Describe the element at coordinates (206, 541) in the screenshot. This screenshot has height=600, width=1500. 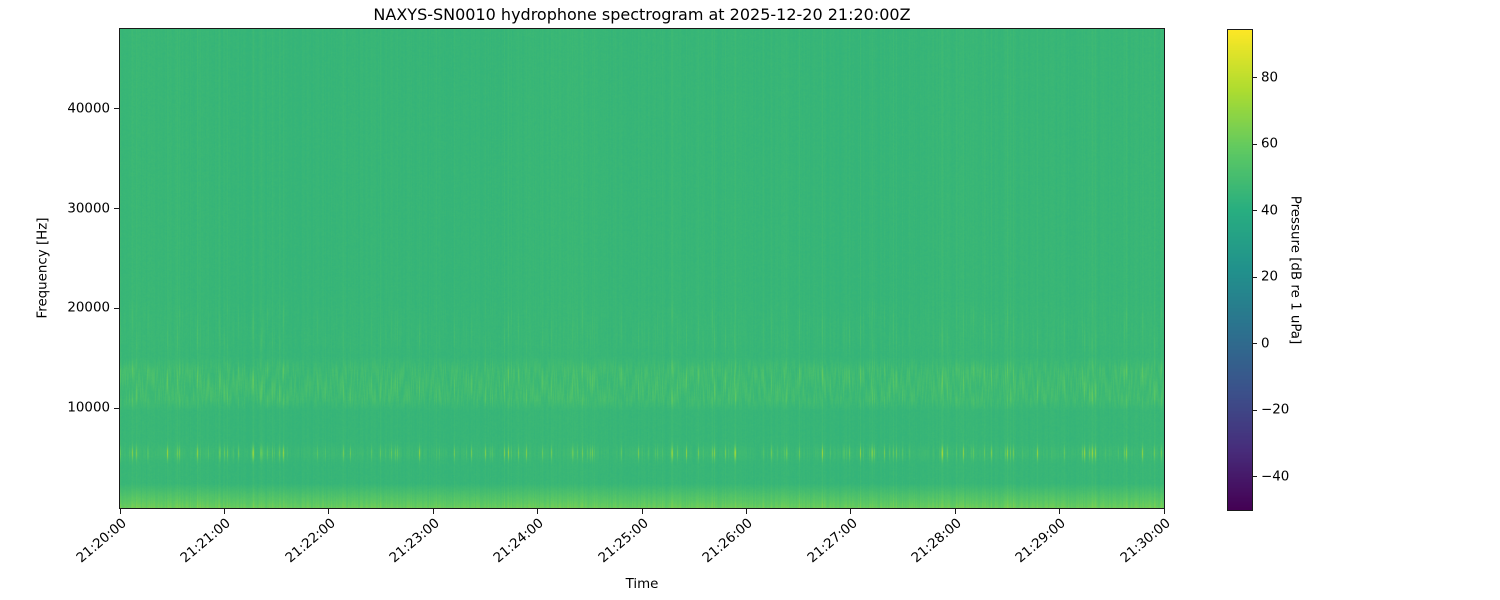
I see `x-tick-label: 21:21:00` at that location.